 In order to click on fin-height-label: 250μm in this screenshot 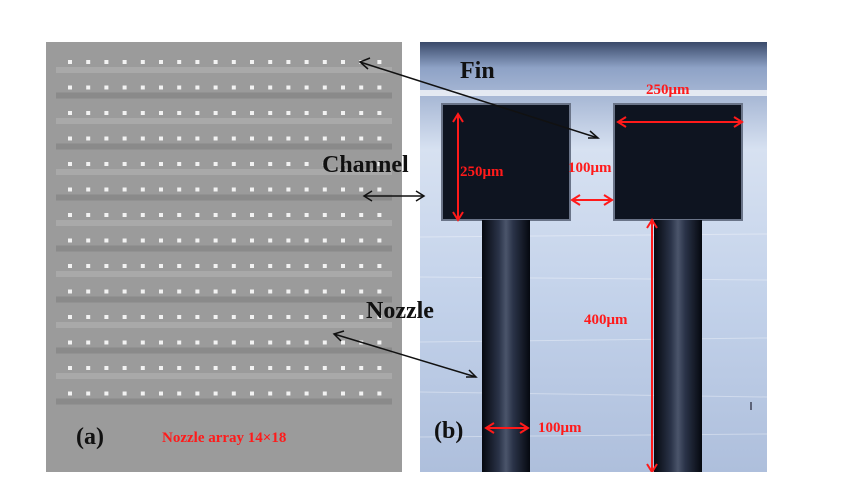, I will do `click(482, 172)`.